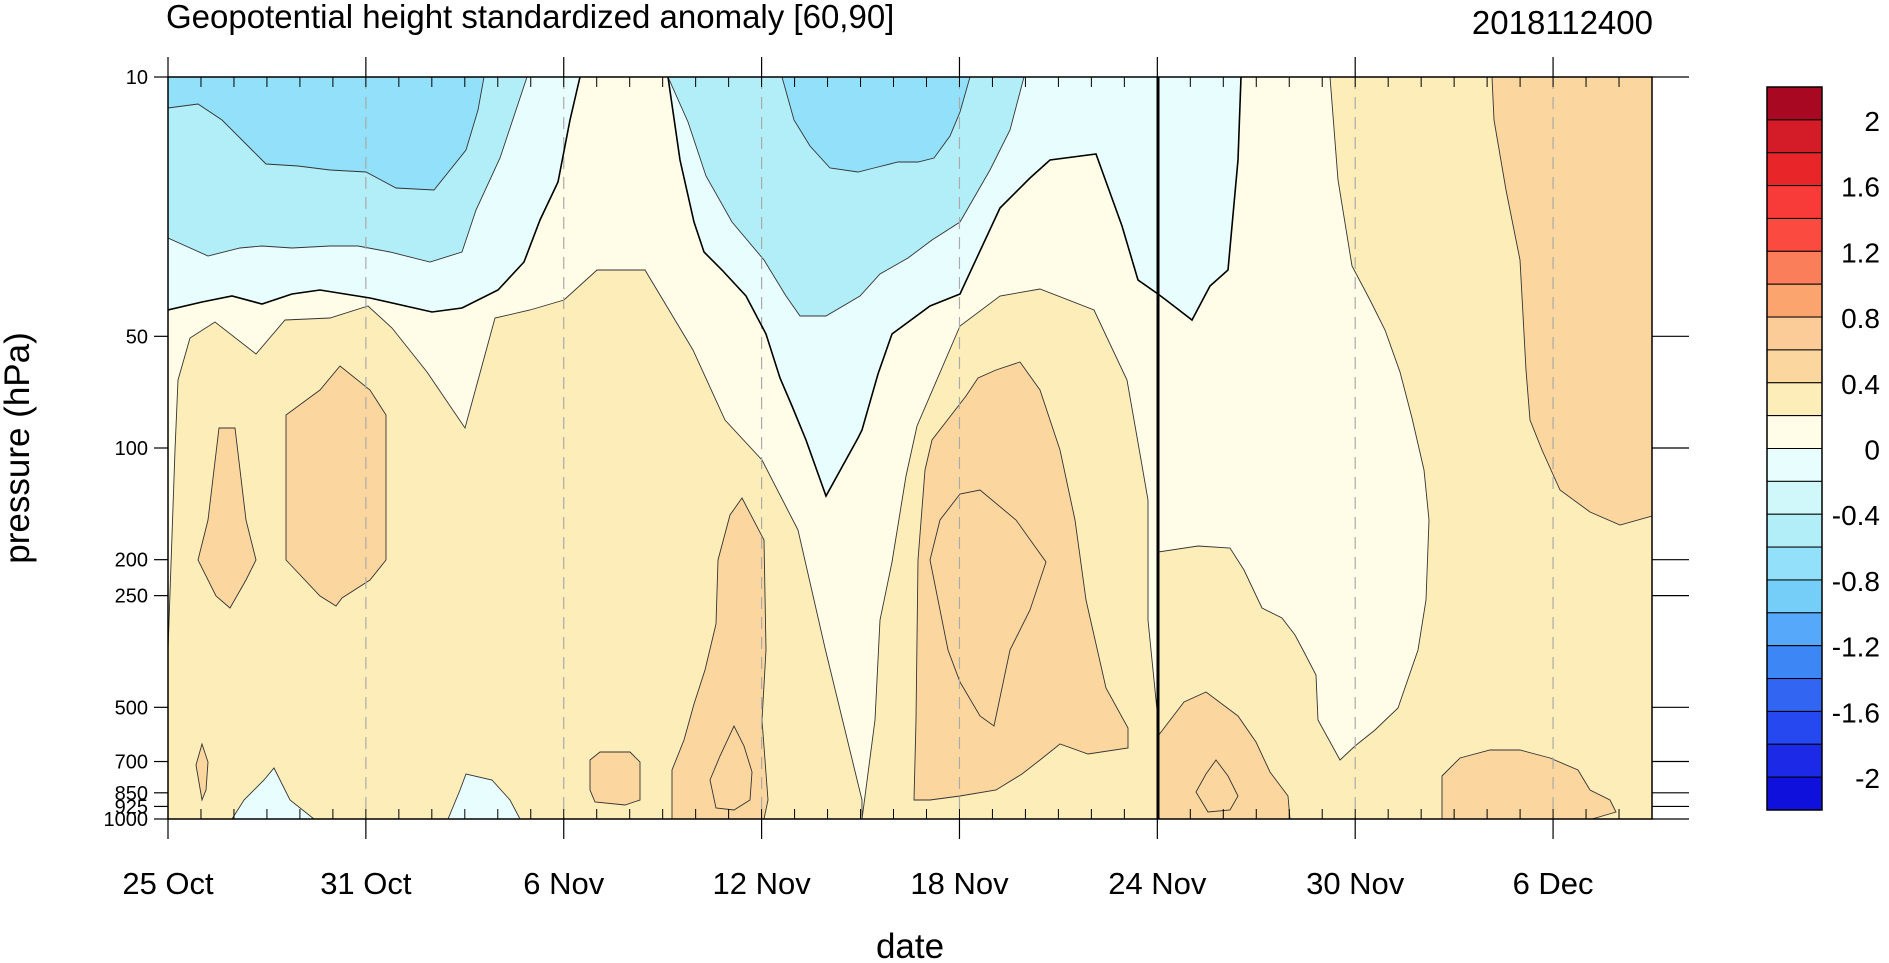 The image size is (1889, 963). Describe the element at coordinates (1856, 581) in the screenshot. I see `colorbar-label: -0.8` at that location.